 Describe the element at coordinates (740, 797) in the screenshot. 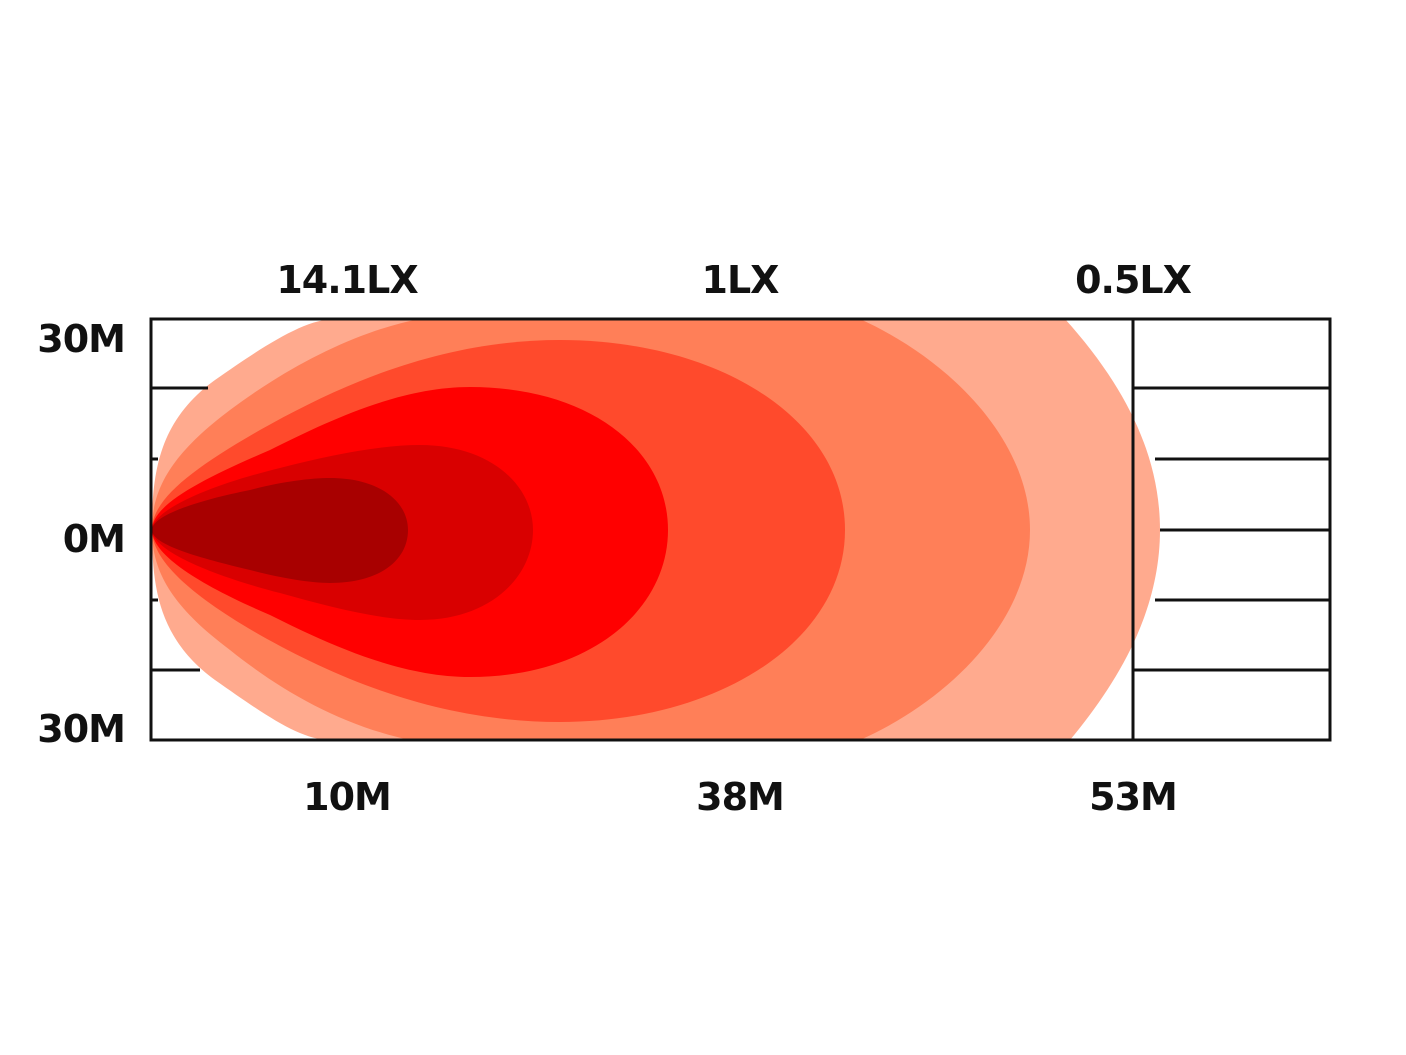

I see `distance-label-2: 38M` at that location.